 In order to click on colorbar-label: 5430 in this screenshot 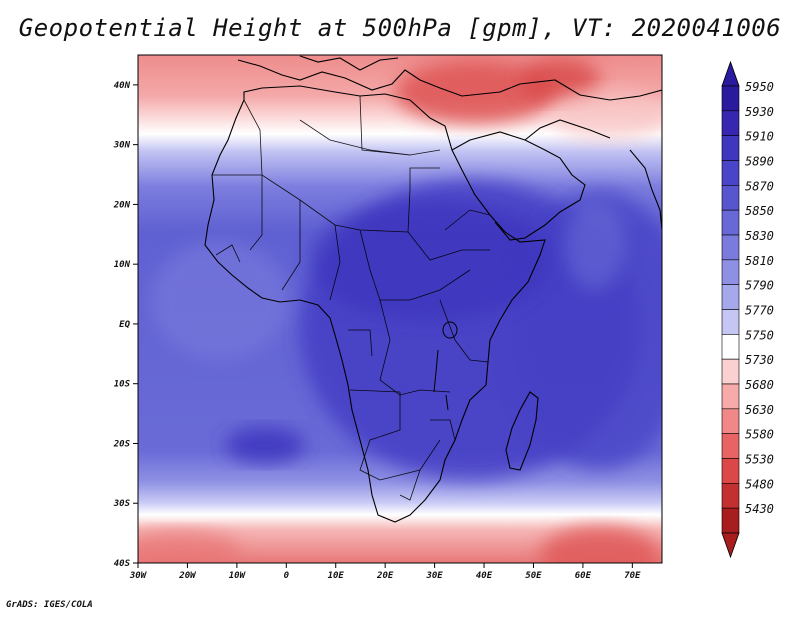, I will do `click(759, 509)`.